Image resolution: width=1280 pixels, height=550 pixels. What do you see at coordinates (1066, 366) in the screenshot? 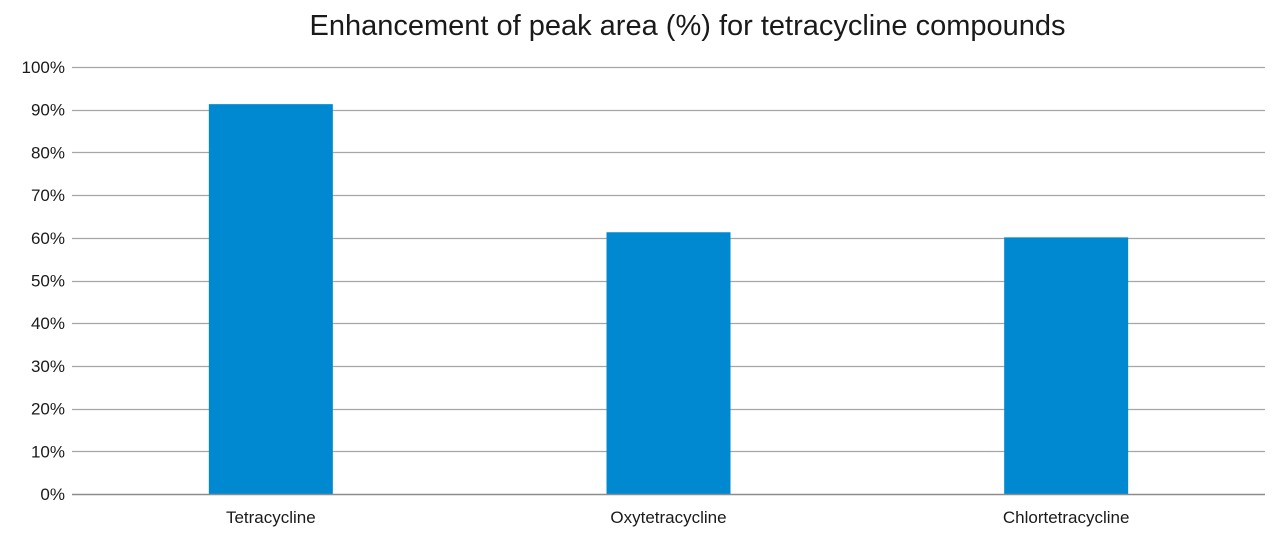
I see `bar-chlortetracycline` at bounding box center [1066, 366].